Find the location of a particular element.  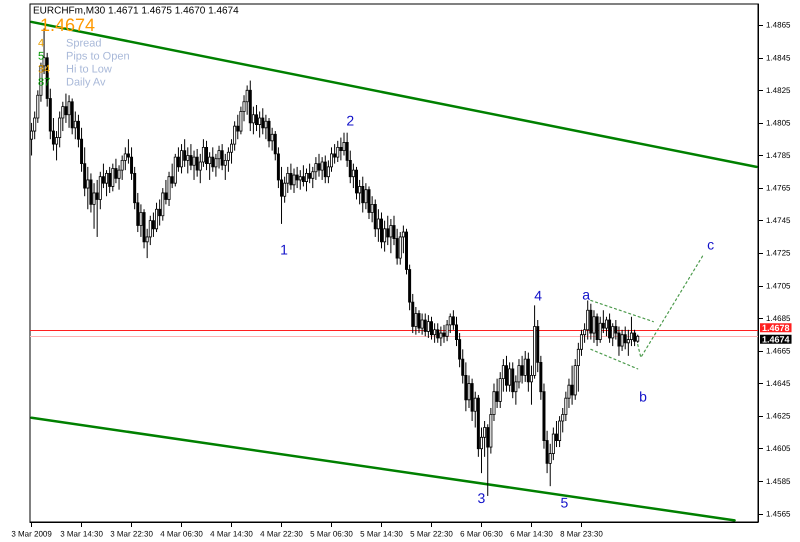

y-tick-label: 1.4585 is located at coordinates (779, 481).